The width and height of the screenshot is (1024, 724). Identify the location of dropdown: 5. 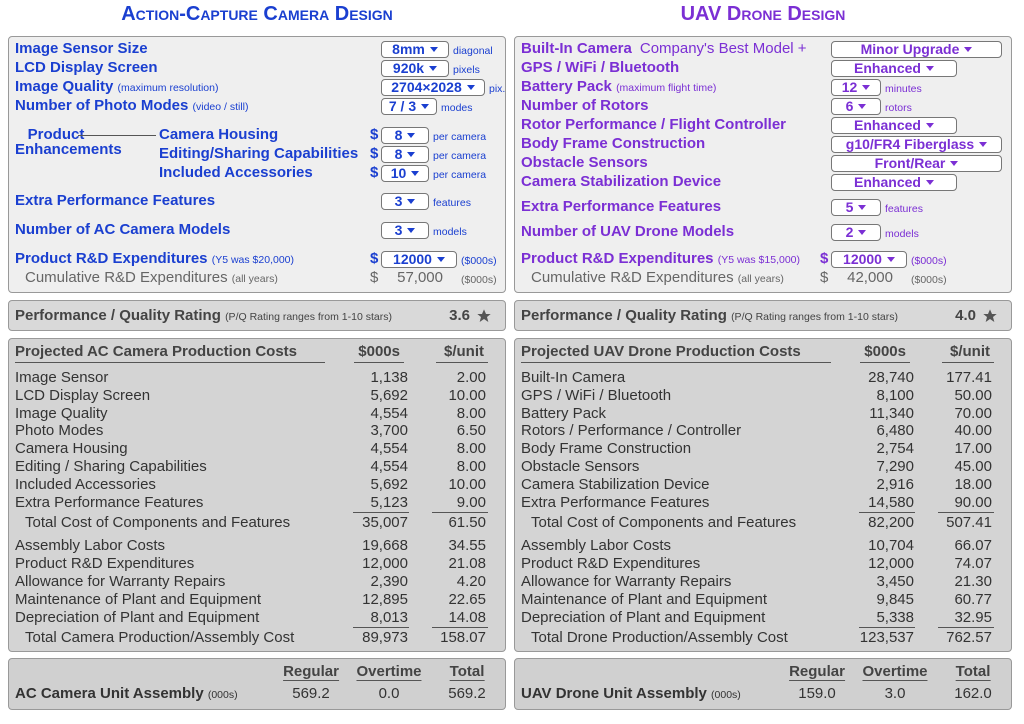
(856, 207).